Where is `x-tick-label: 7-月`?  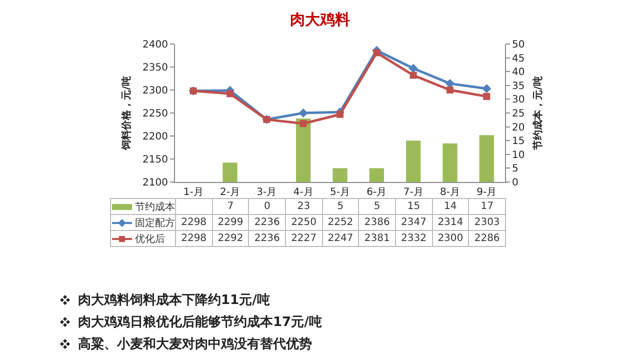
x-tick-label: 7-月 is located at coordinates (413, 192).